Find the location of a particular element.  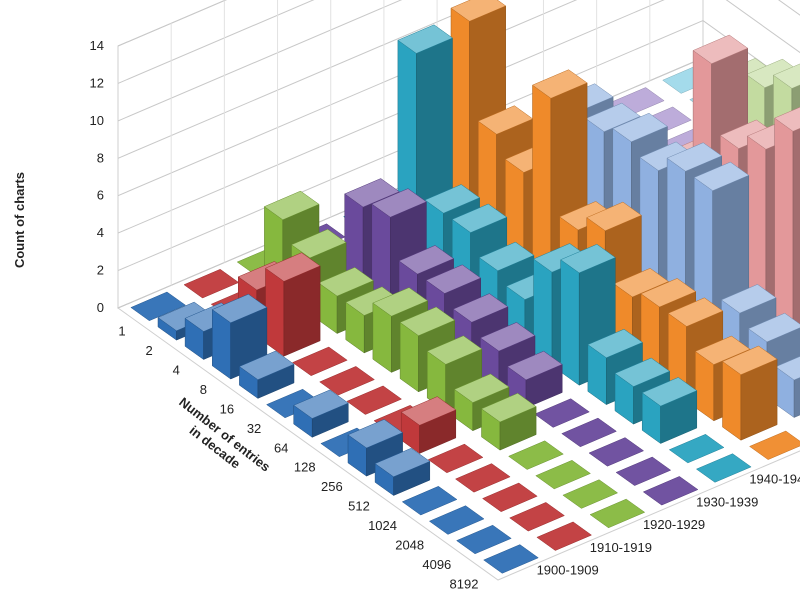

x-tick-label: 1024 is located at coordinates (382, 525).